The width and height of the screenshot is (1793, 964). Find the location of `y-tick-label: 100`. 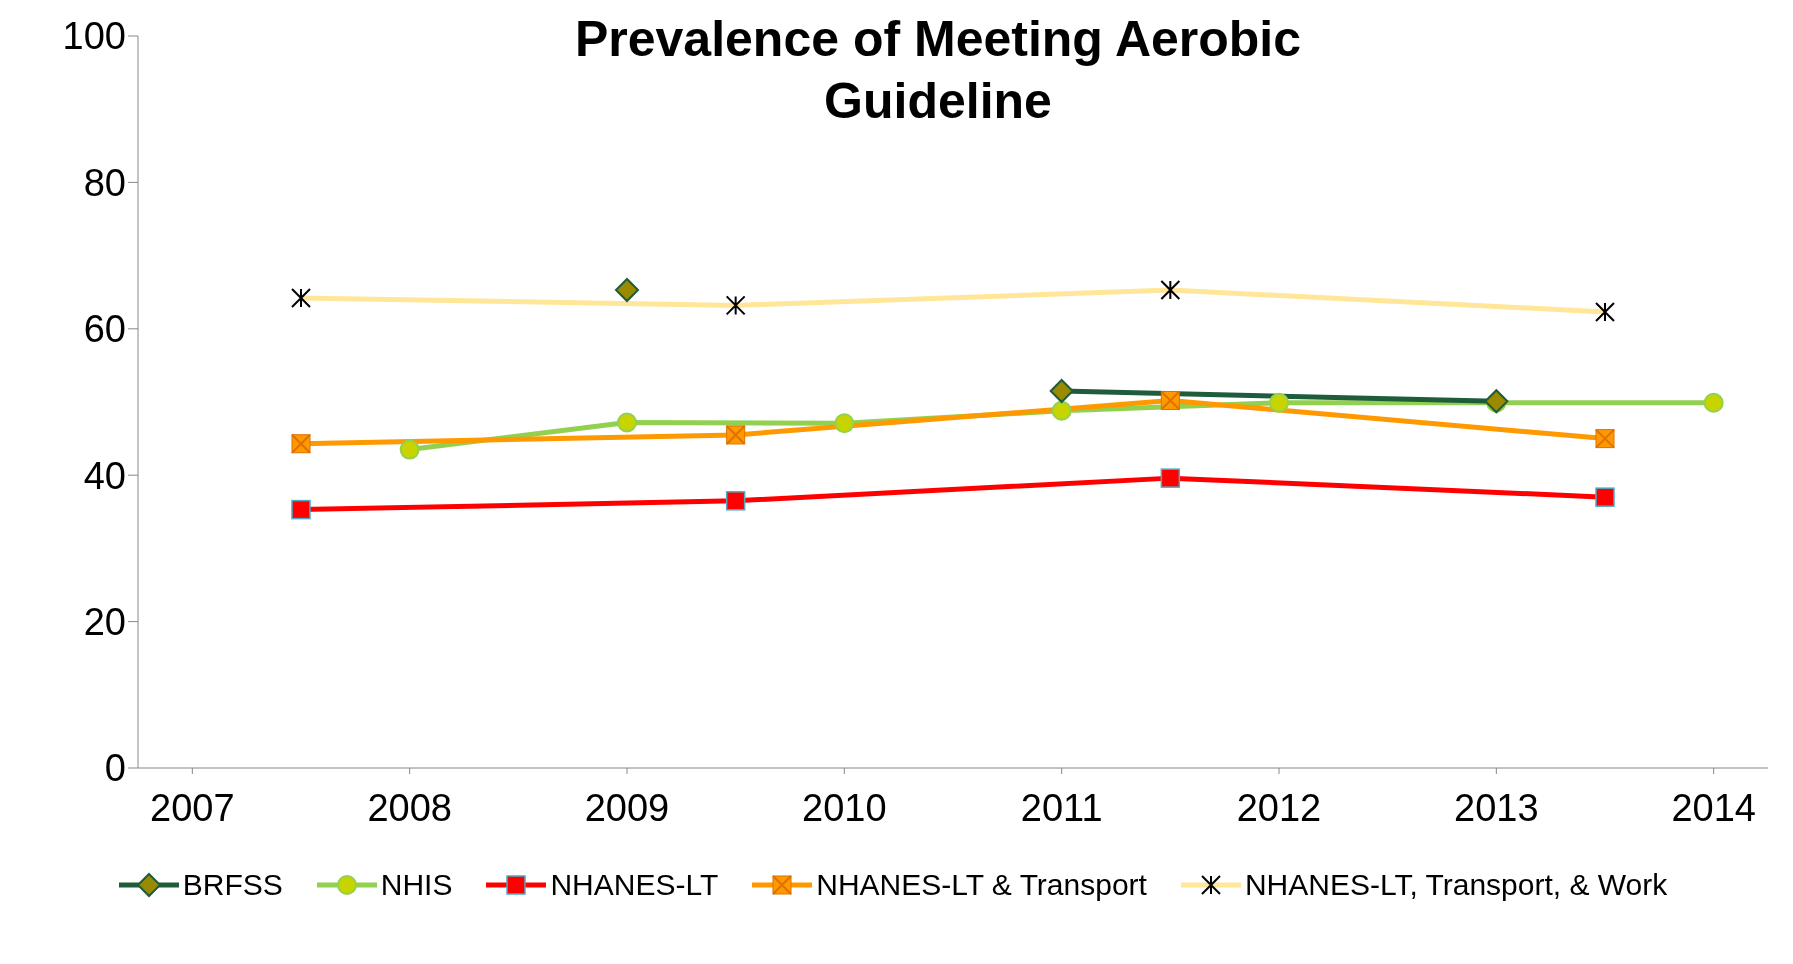

y-tick-label: 100 is located at coordinates (94, 36).